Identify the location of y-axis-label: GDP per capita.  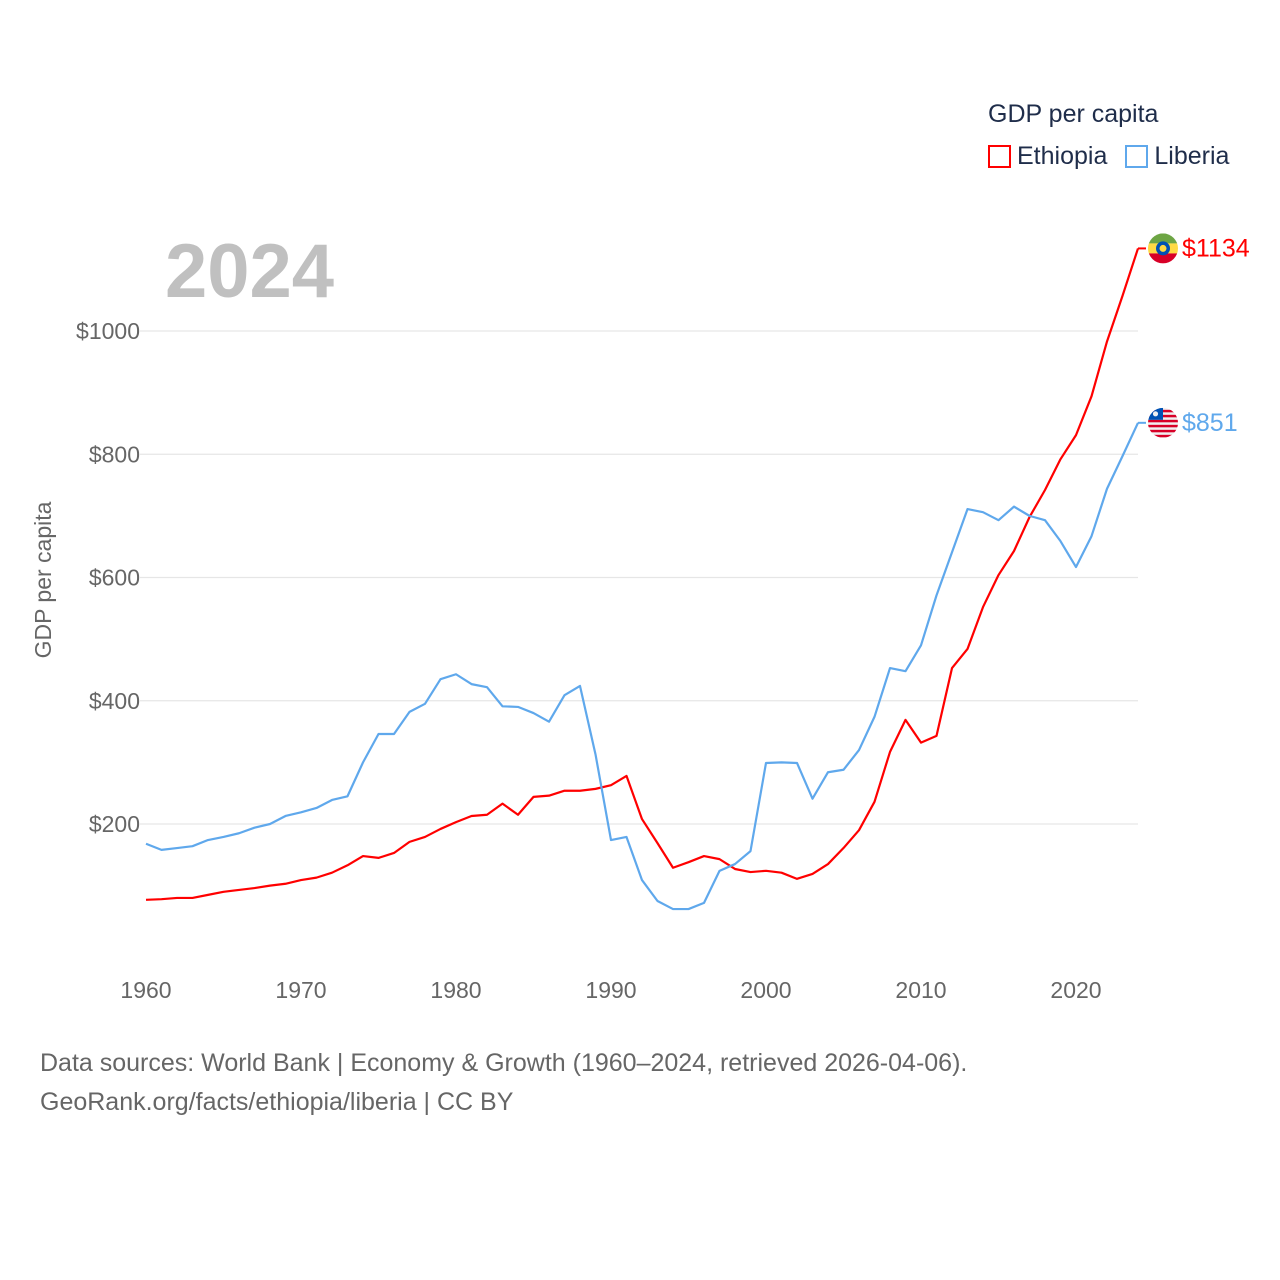
(43, 579).